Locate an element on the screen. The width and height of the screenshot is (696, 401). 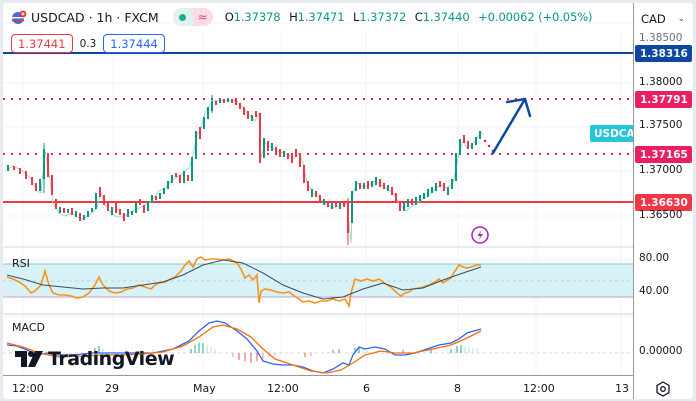
delayed-wave-icon: ≈ is located at coordinates (202, 17).